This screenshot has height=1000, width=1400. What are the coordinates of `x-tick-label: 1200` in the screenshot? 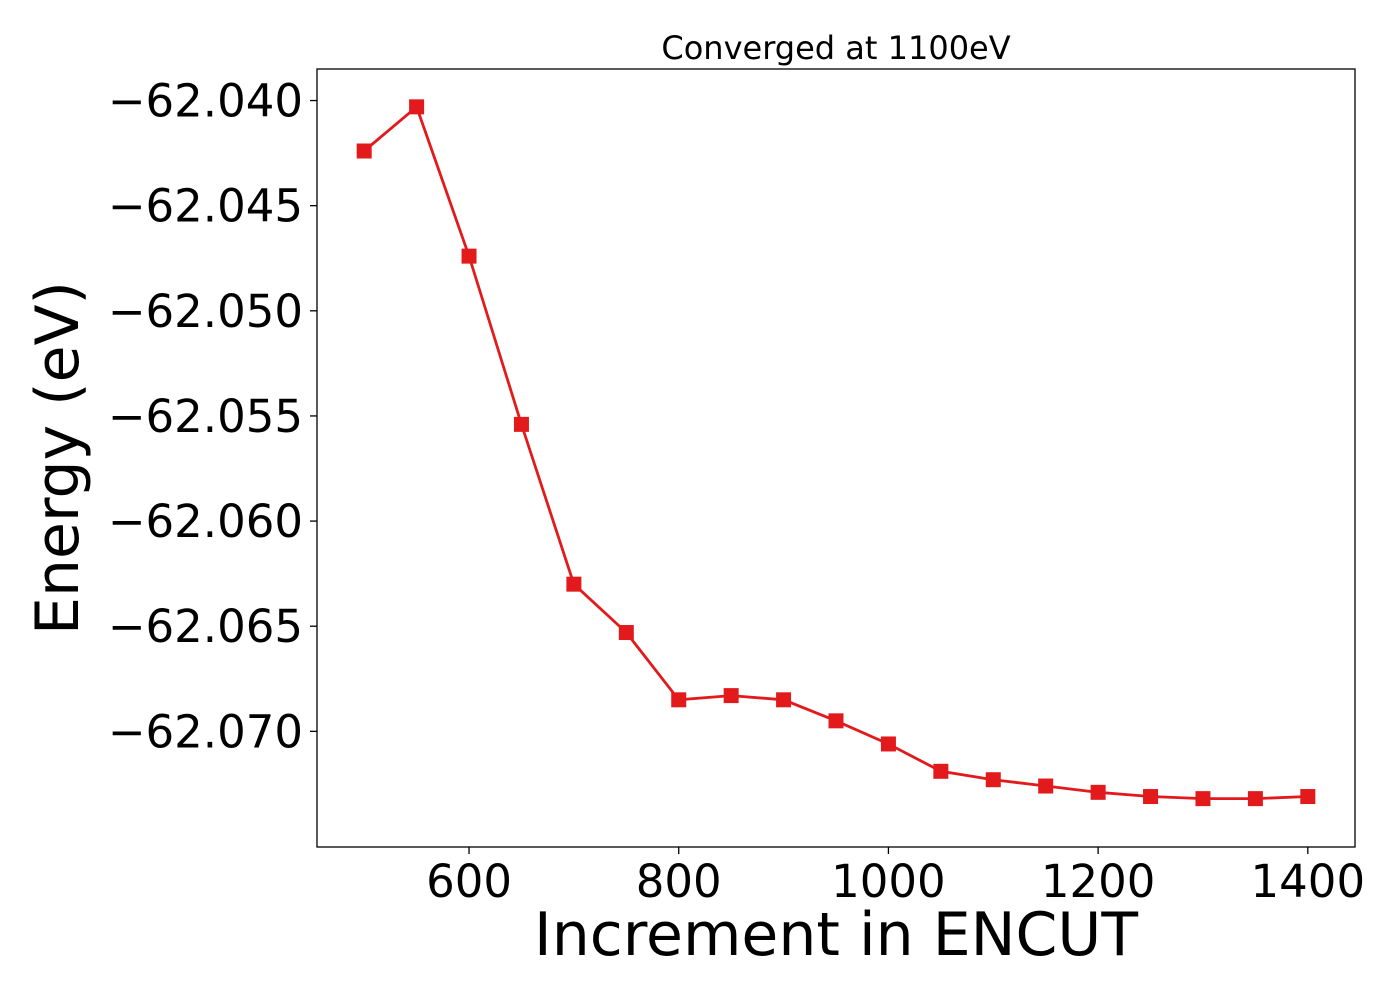 It's located at (1098, 881).